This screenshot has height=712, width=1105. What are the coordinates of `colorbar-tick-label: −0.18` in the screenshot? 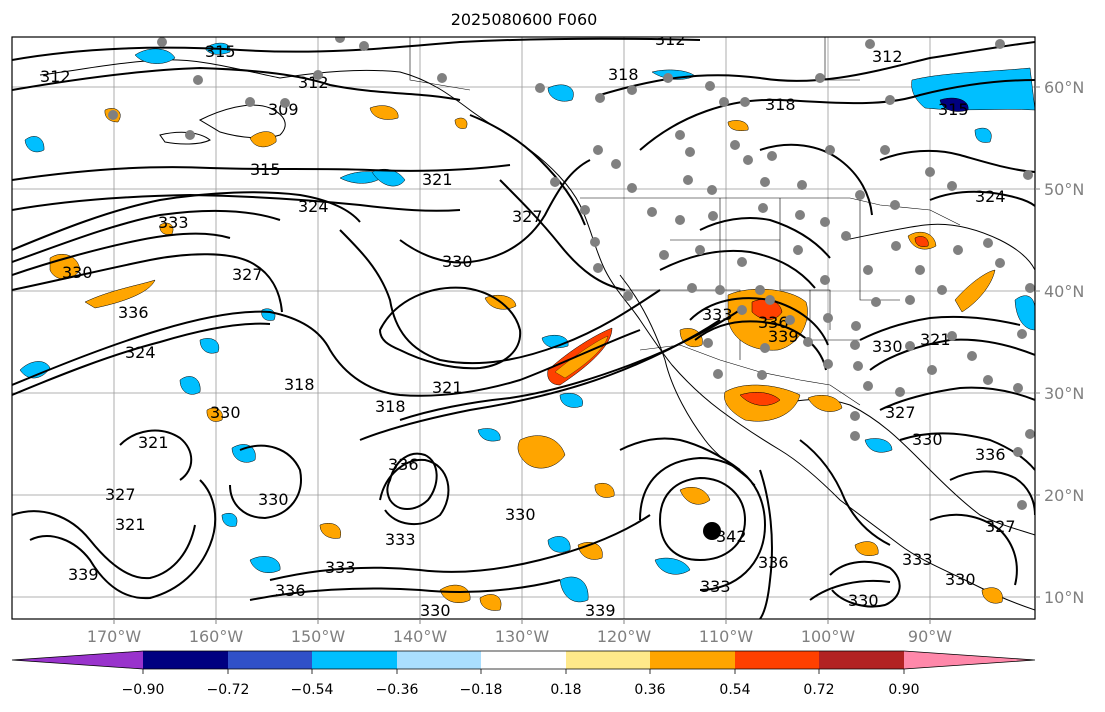 It's located at (481, 690).